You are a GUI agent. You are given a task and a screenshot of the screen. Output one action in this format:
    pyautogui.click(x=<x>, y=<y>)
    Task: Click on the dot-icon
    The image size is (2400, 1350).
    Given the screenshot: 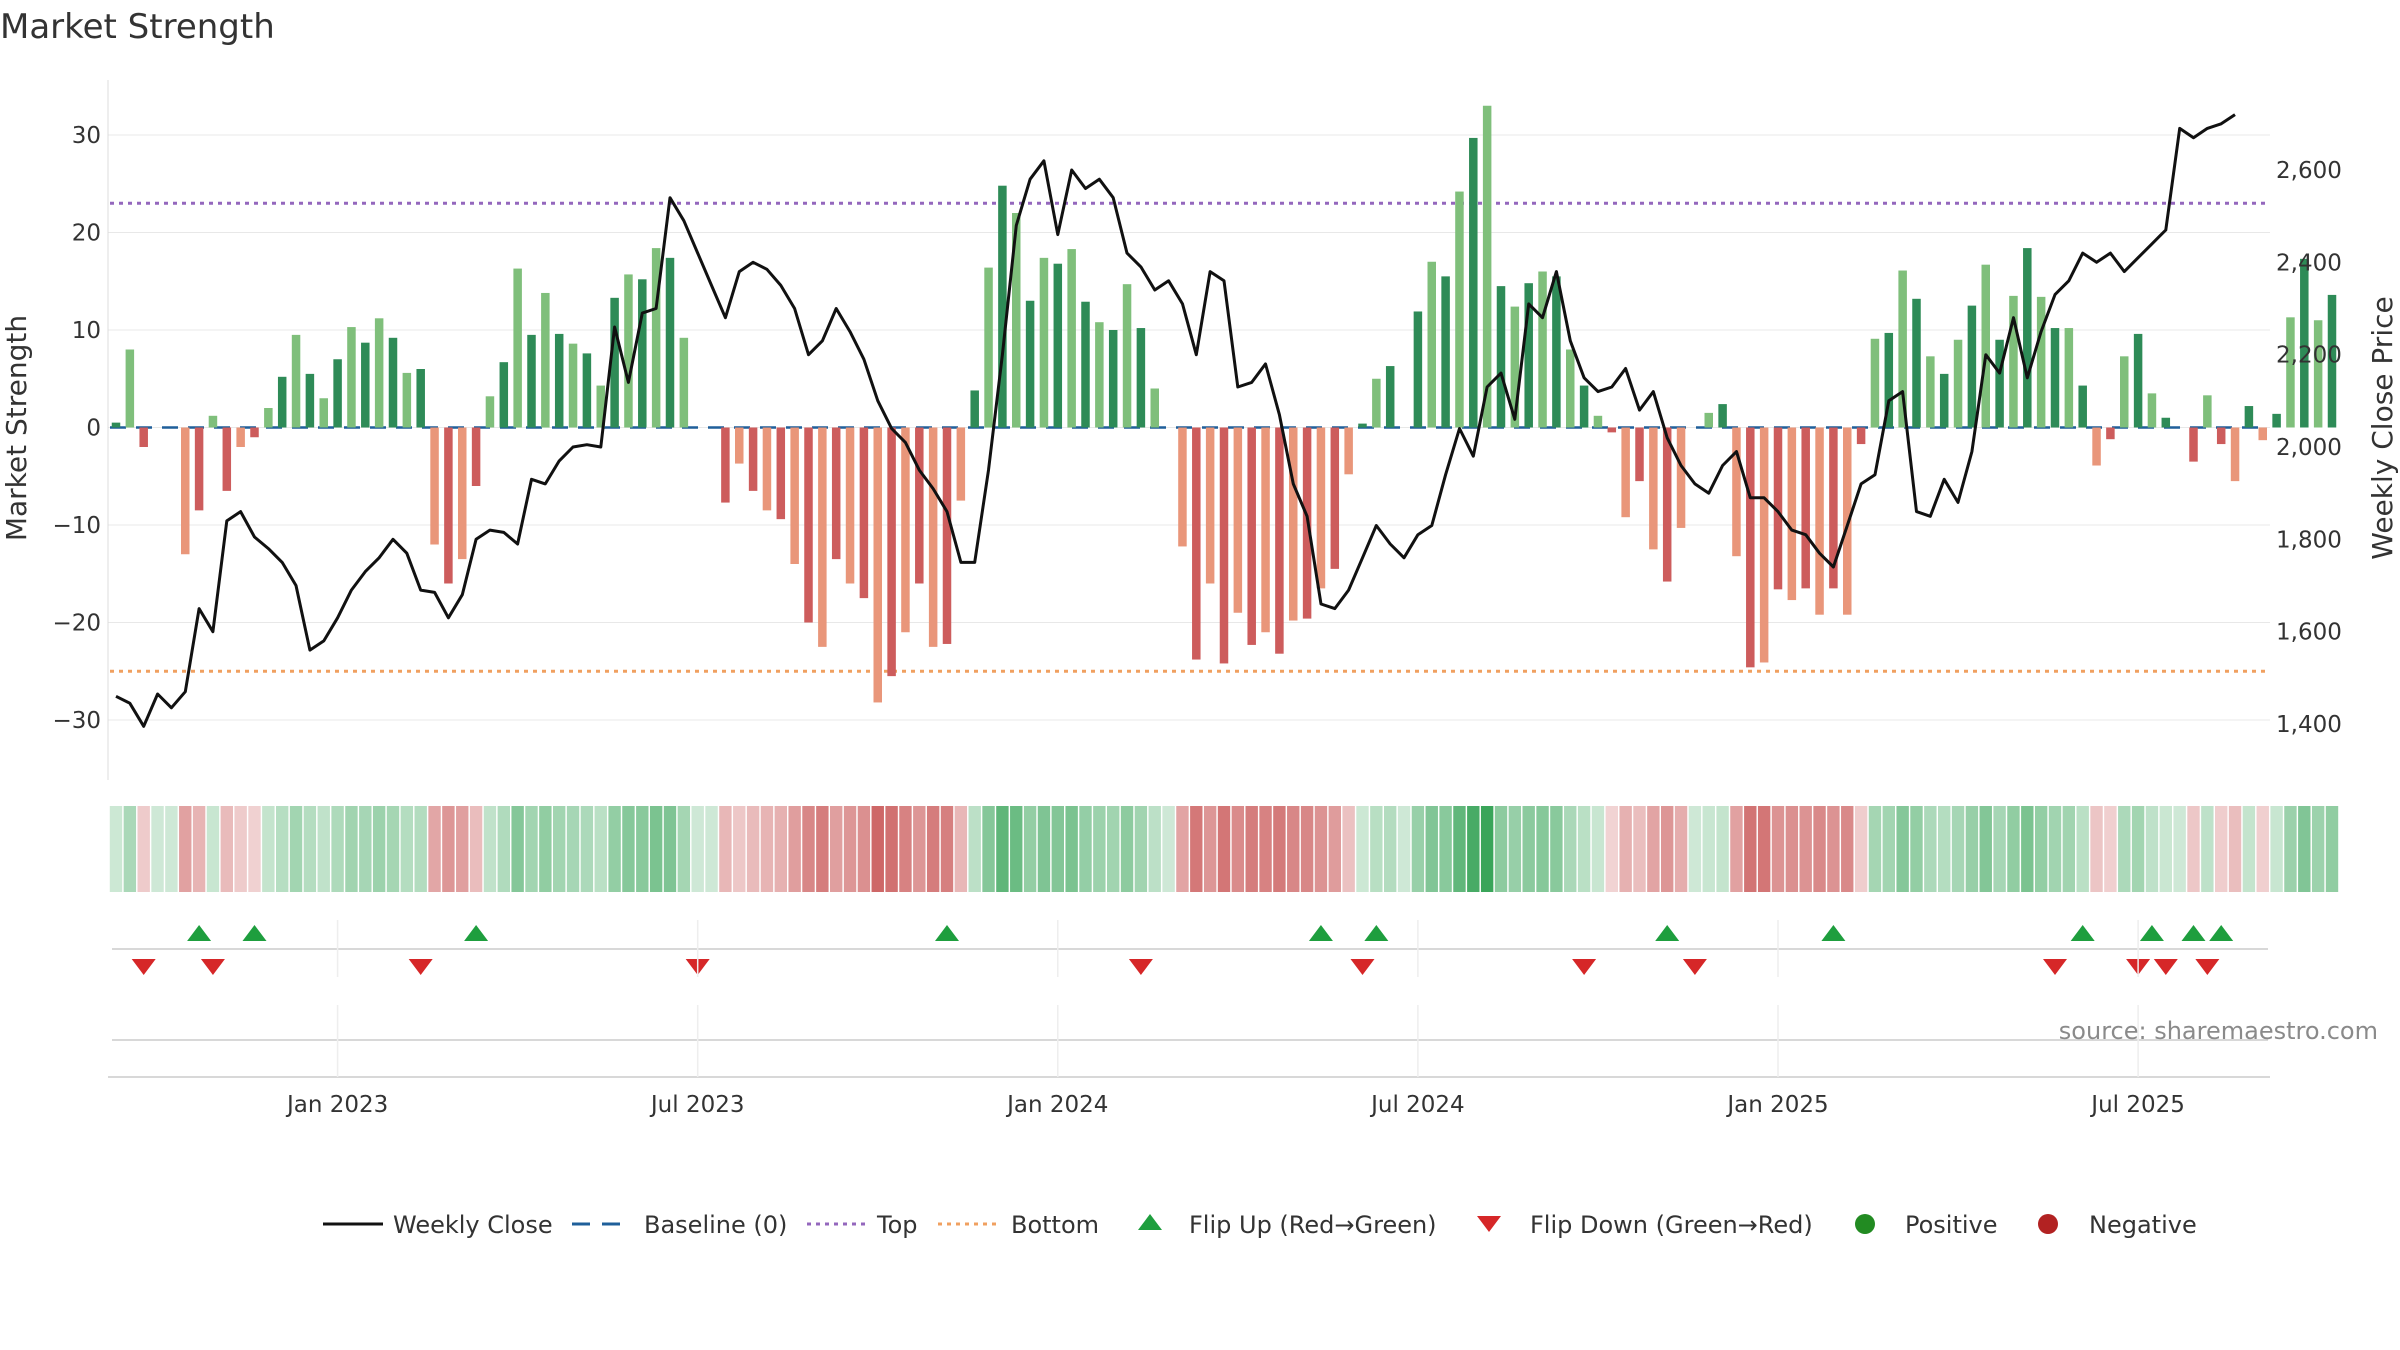 What is the action you would take?
    pyautogui.click(x=2048, y=1224)
    